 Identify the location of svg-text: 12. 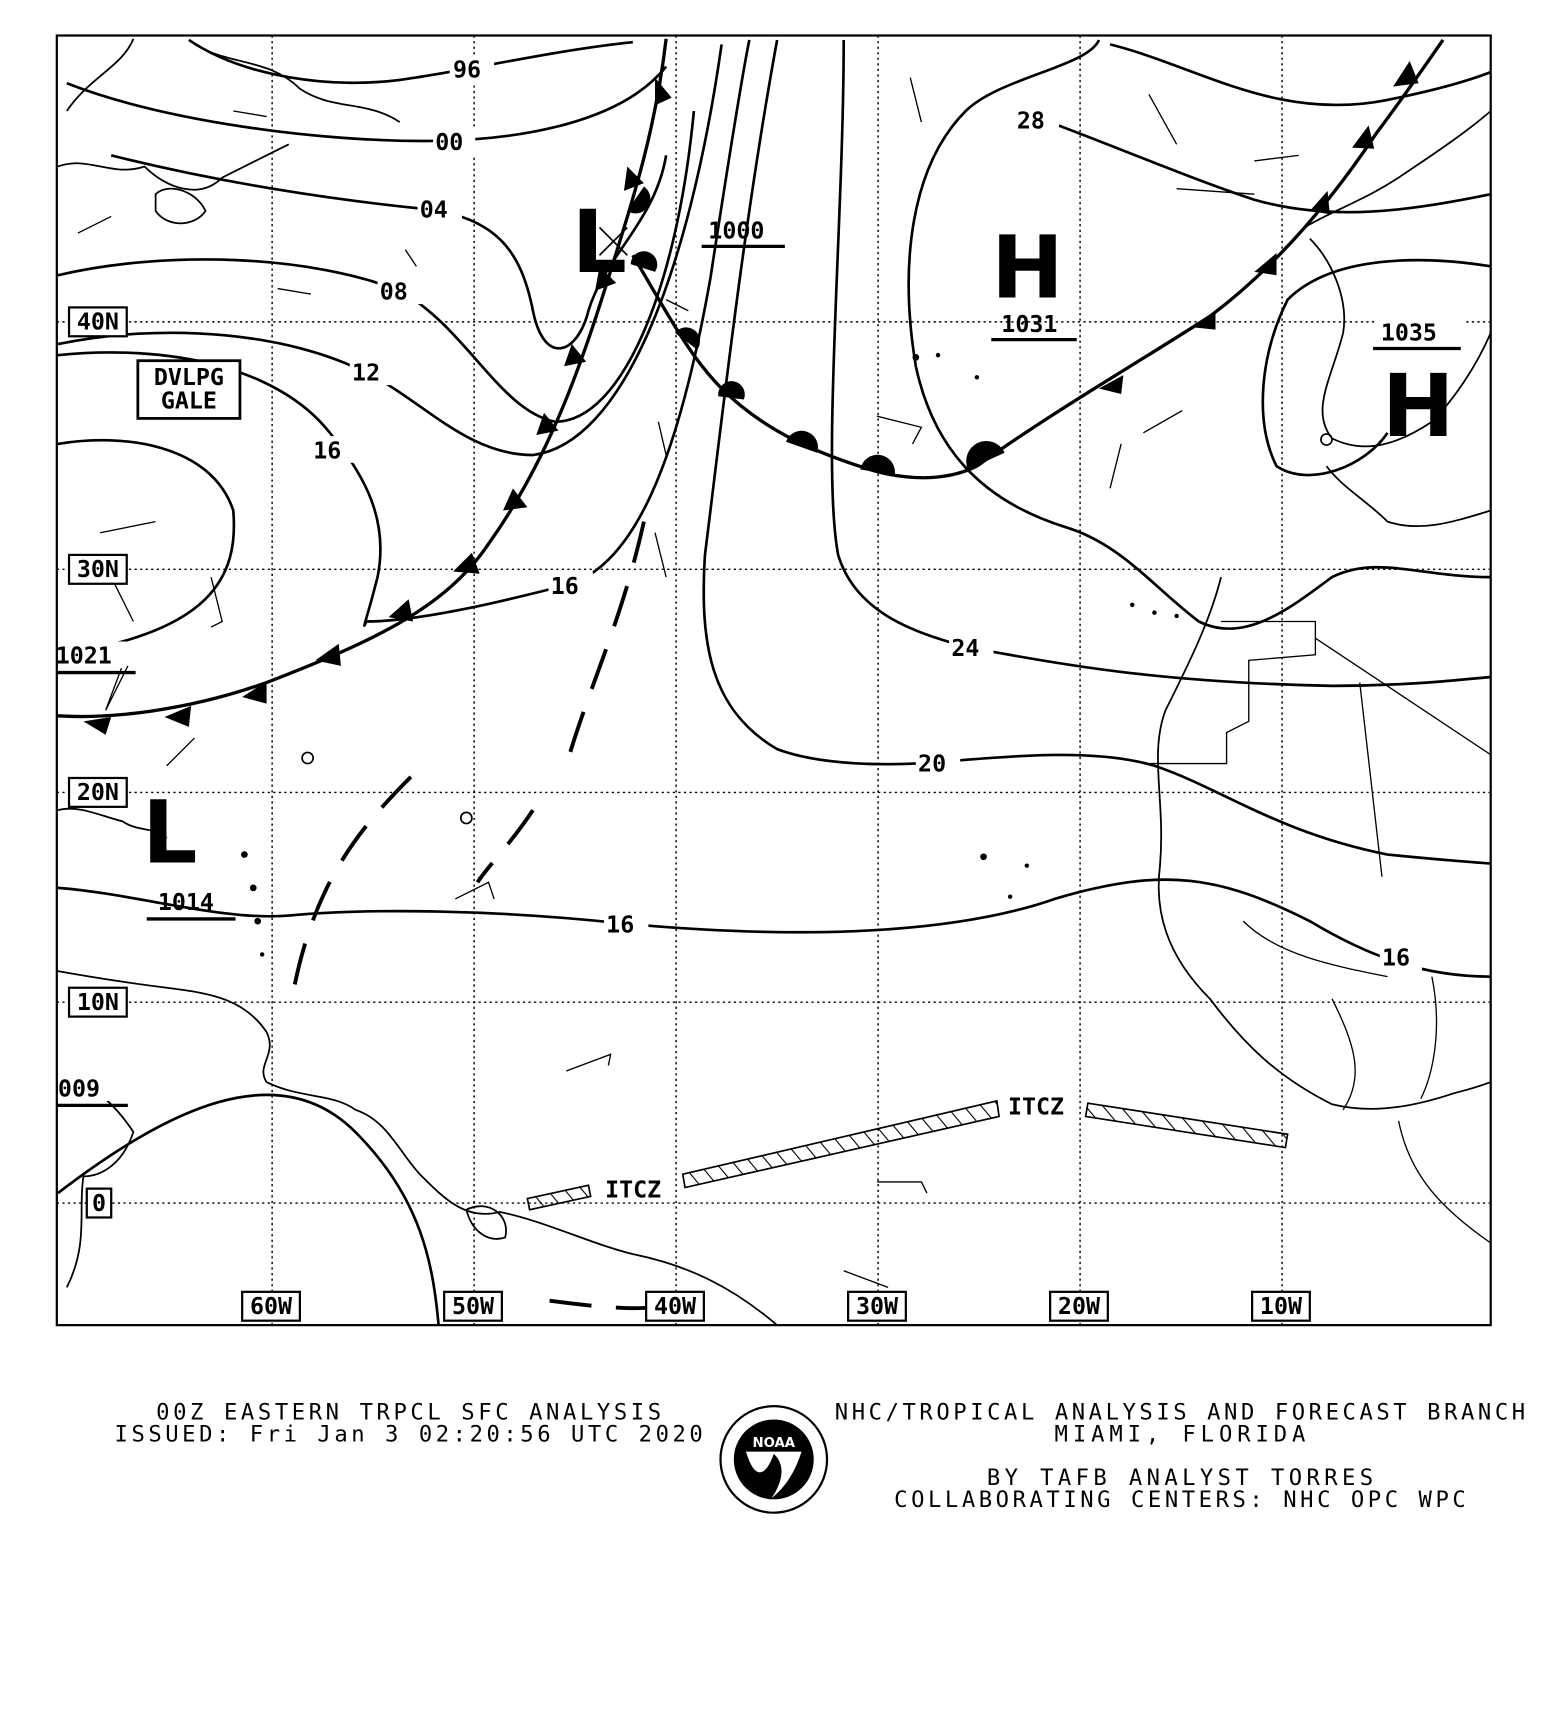
(366, 373).